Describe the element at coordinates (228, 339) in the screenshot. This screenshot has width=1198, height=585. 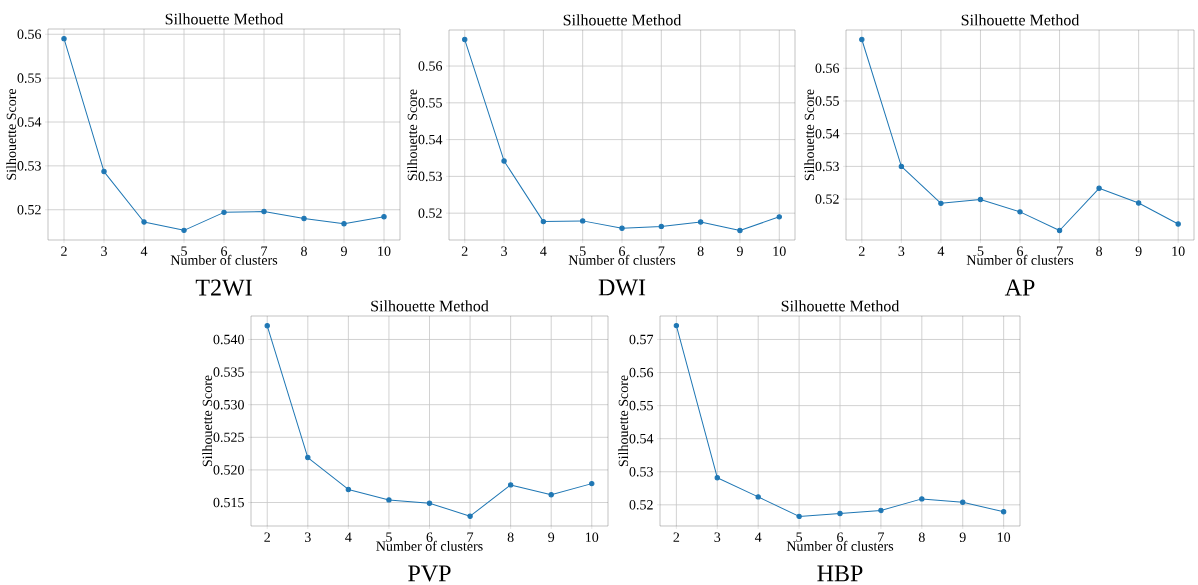
I see `y-tick-label: 0.540` at that location.